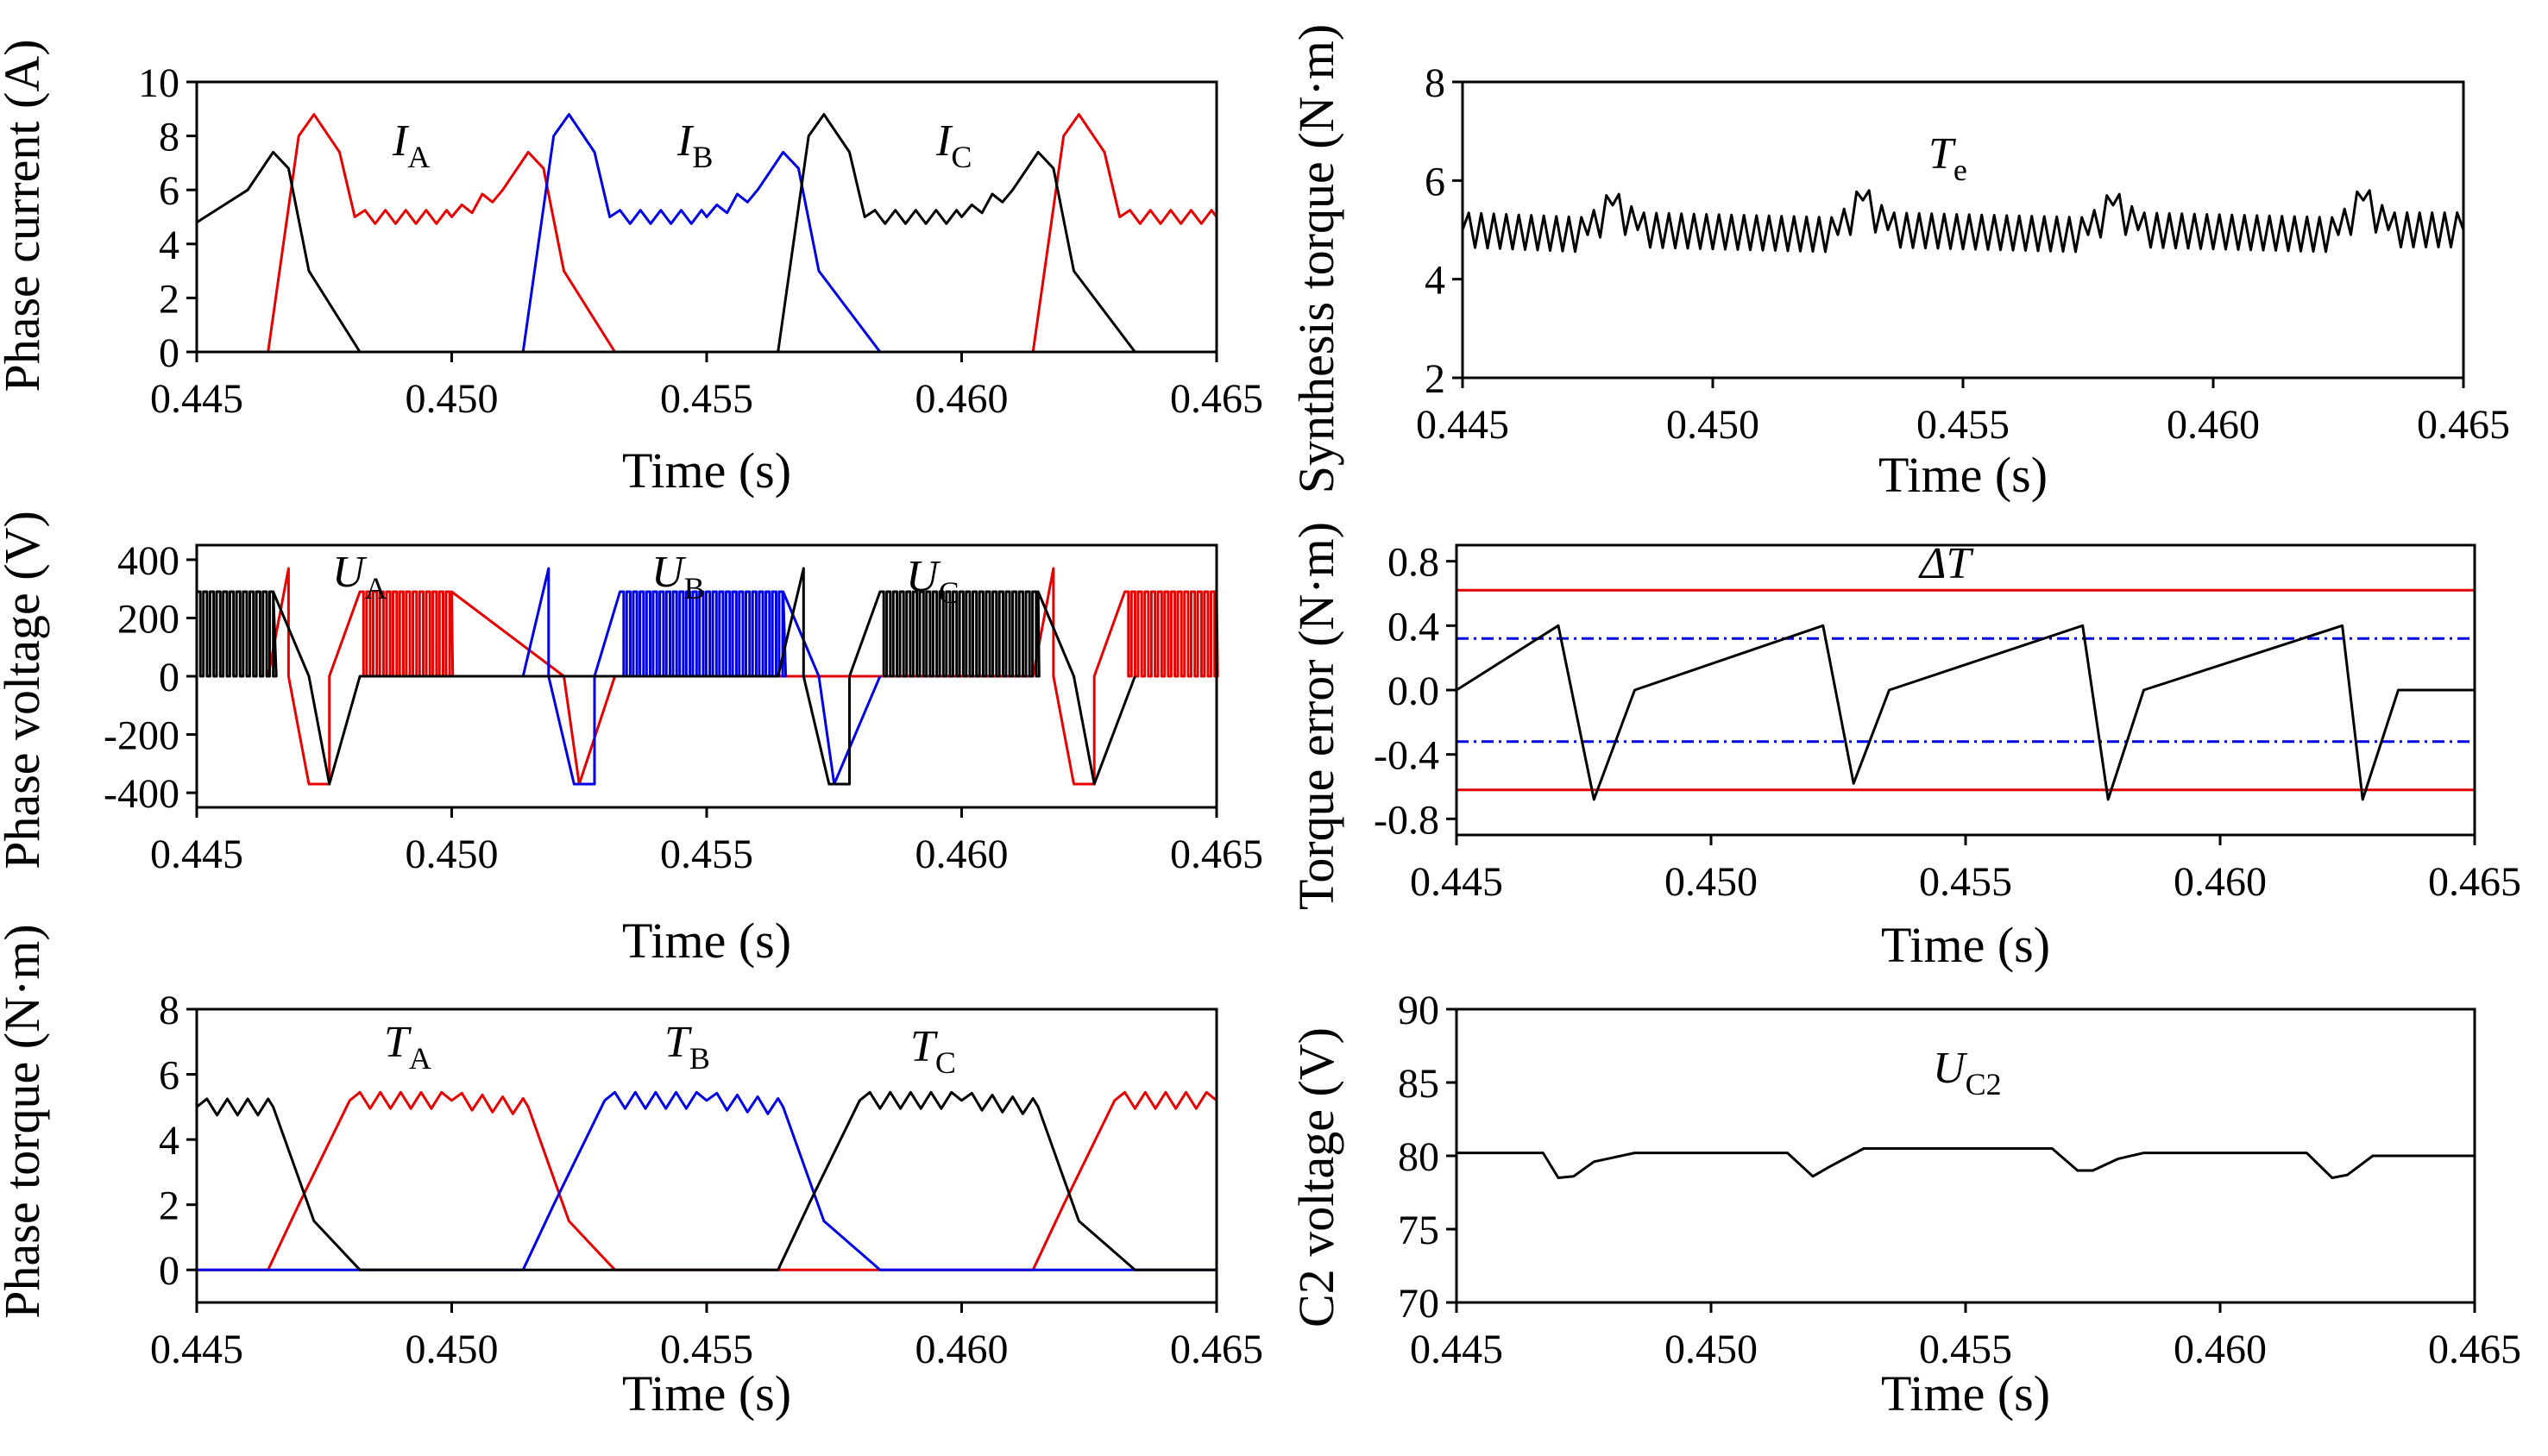  I want to click on phase-torque-ytick-label-2: 4, so click(169, 1141).